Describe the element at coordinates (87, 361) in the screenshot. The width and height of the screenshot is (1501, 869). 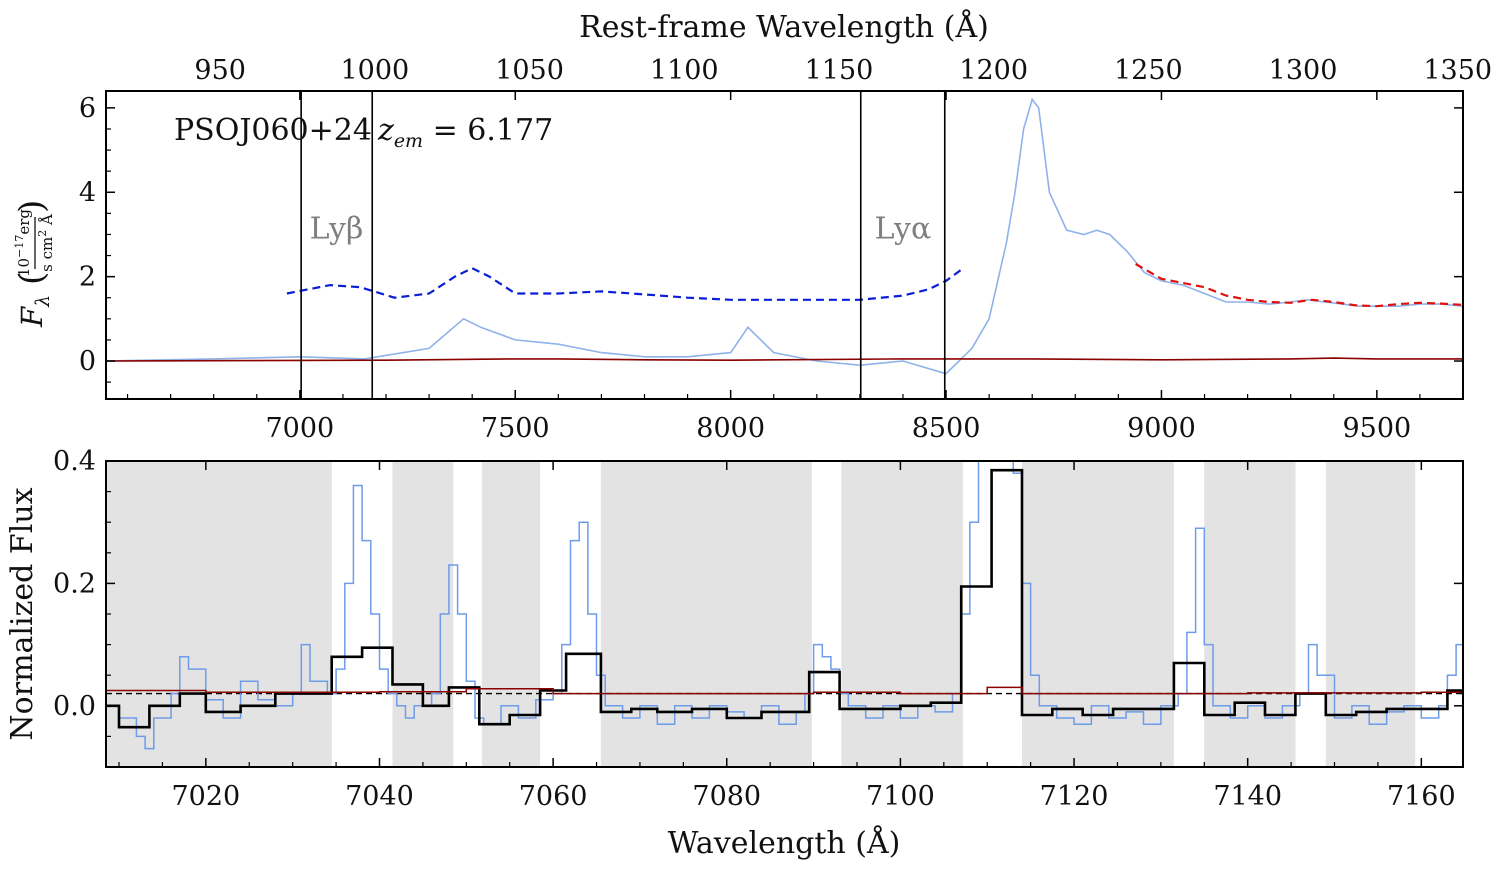
I see `top-ytick-label: 0` at that location.